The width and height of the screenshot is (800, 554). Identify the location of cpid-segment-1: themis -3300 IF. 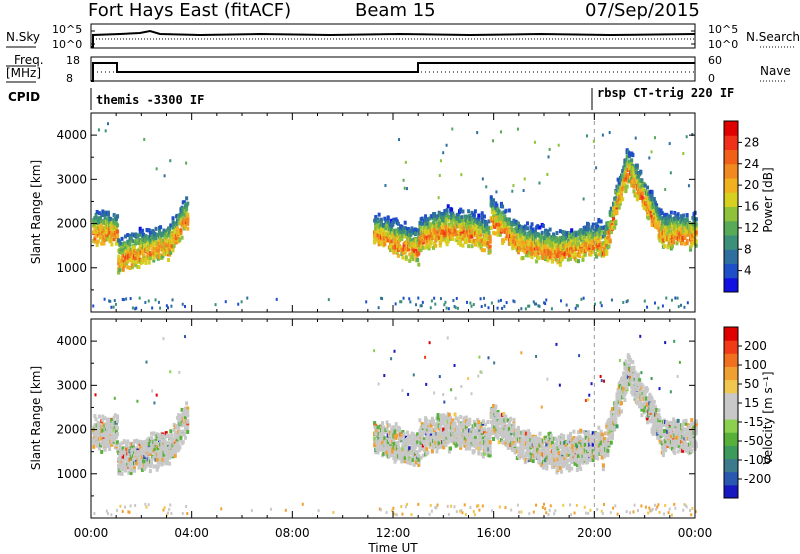
(150, 100).